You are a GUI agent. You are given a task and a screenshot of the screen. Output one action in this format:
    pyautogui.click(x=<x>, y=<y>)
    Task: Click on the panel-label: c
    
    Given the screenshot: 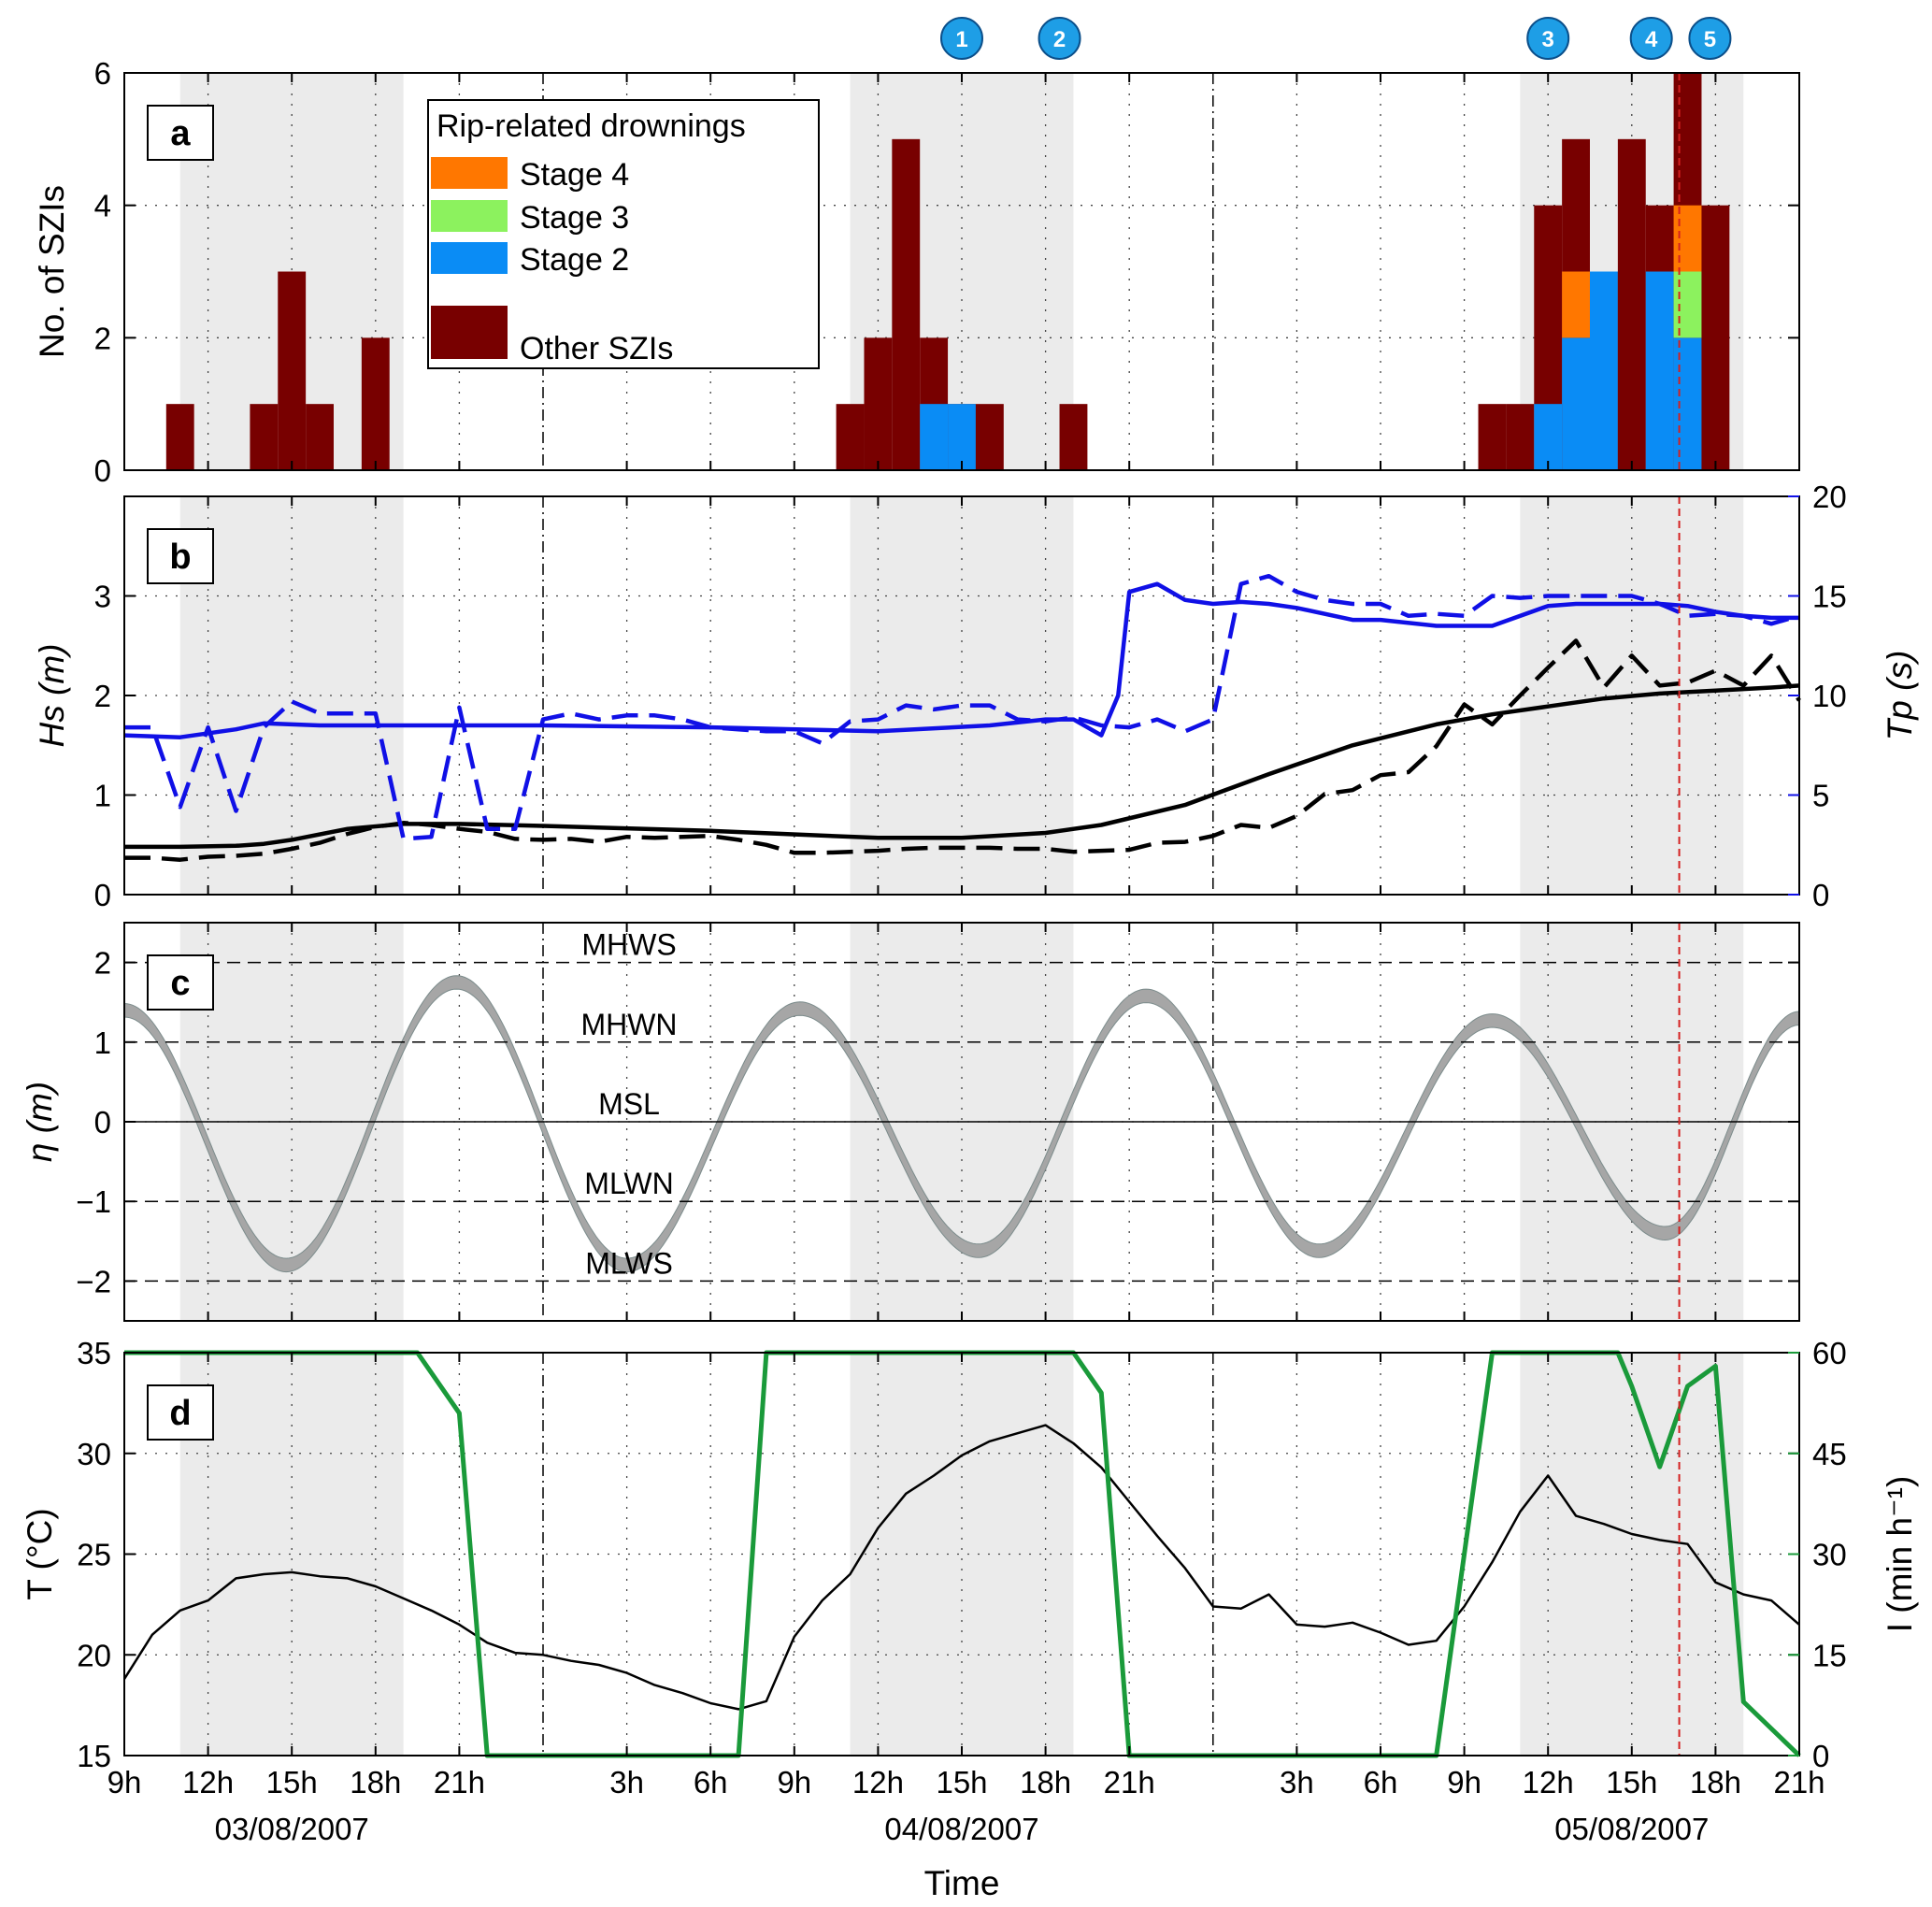 What is the action you would take?
    pyautogui.click(x=180, y=983)
    